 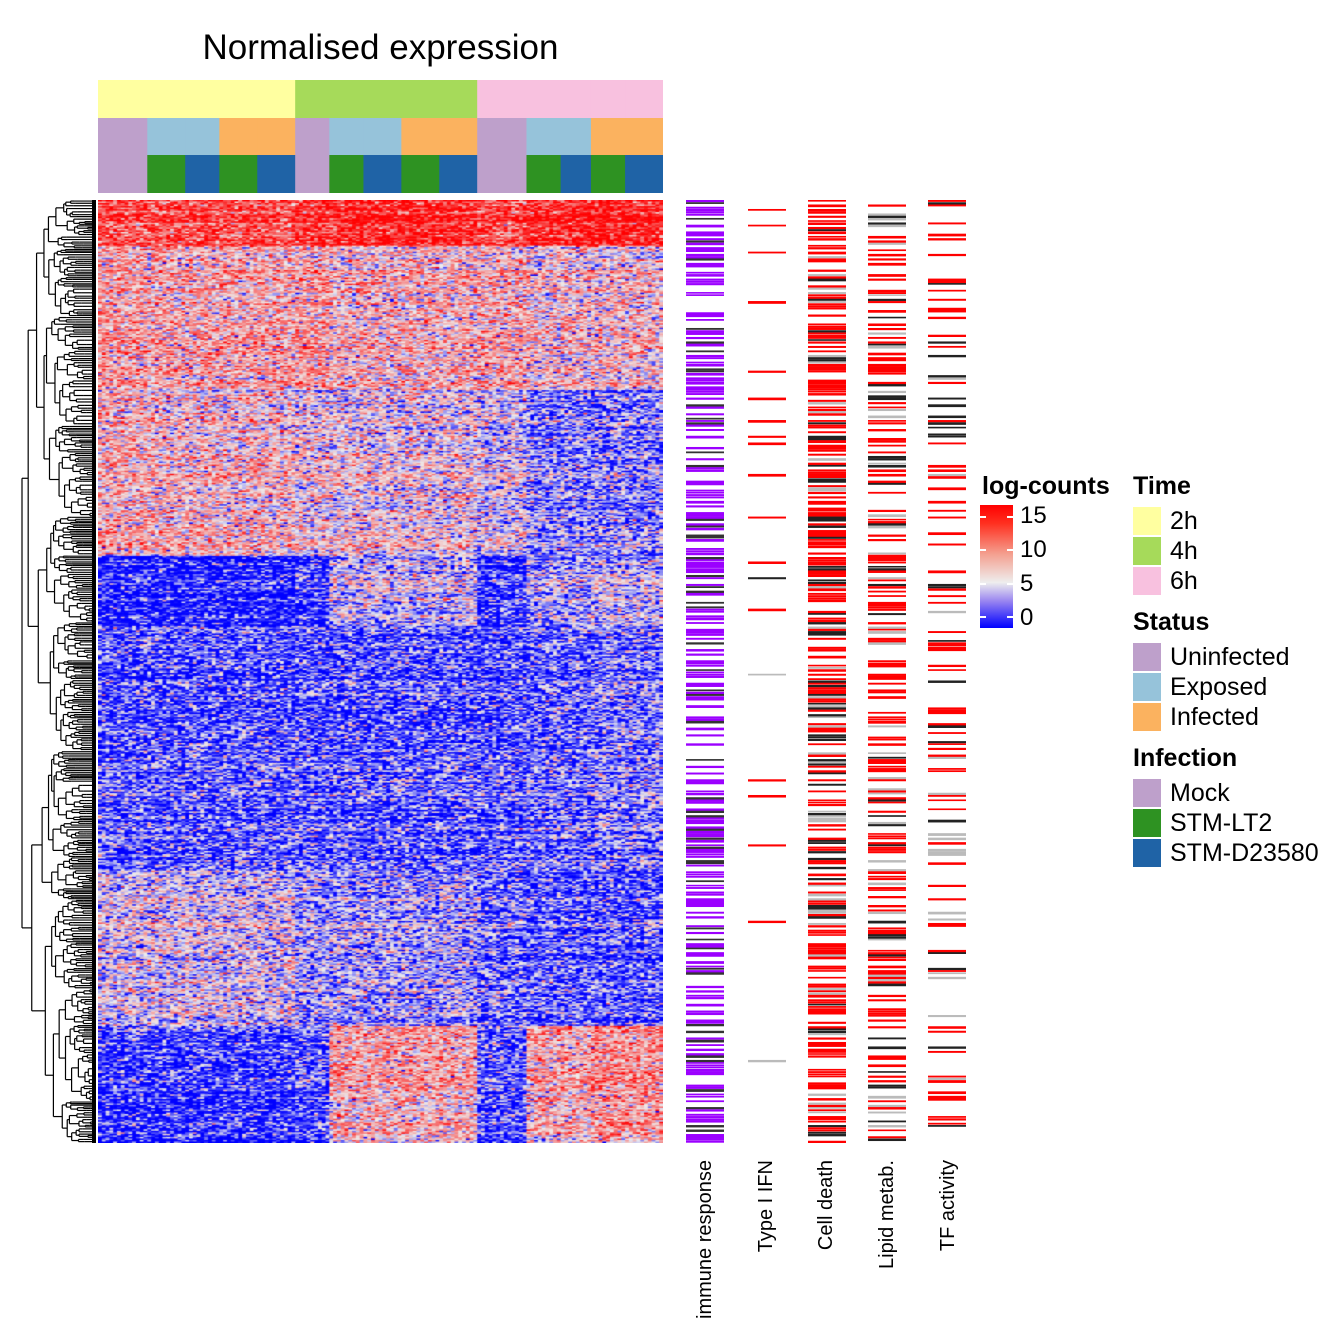 I want to click on colorbar, so click(x=996, y=566).